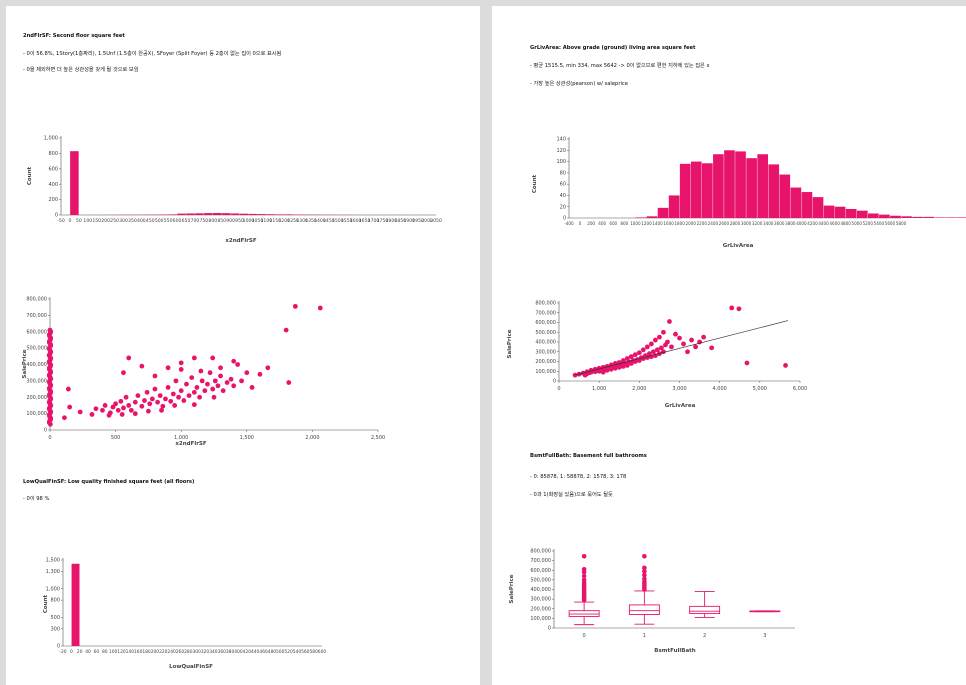 The height and width of the screenshot is (685, 966). I want to click on y-axis-title: SalePrice, so click(512, 588).